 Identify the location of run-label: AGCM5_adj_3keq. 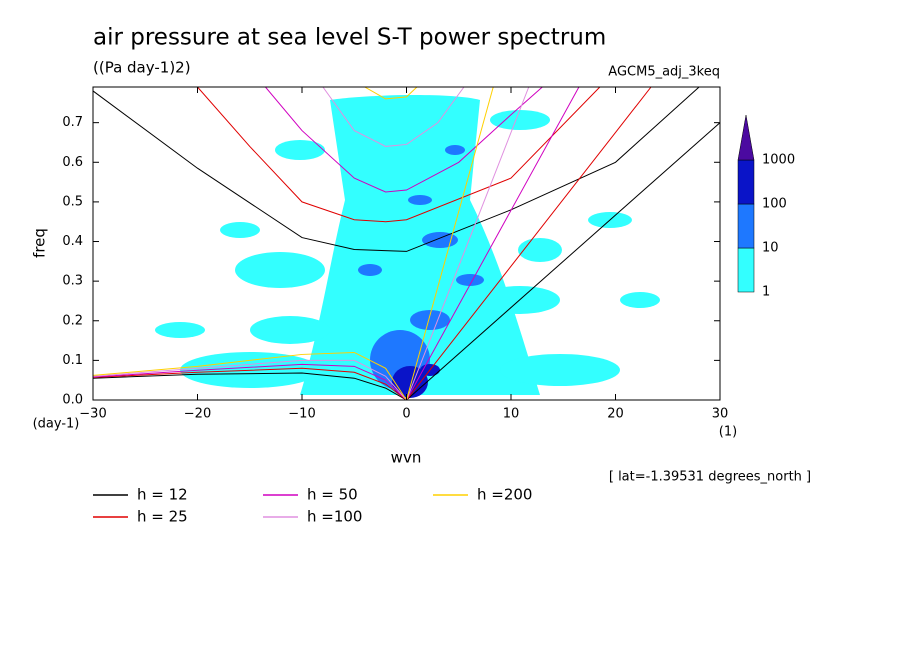
(664, 72).